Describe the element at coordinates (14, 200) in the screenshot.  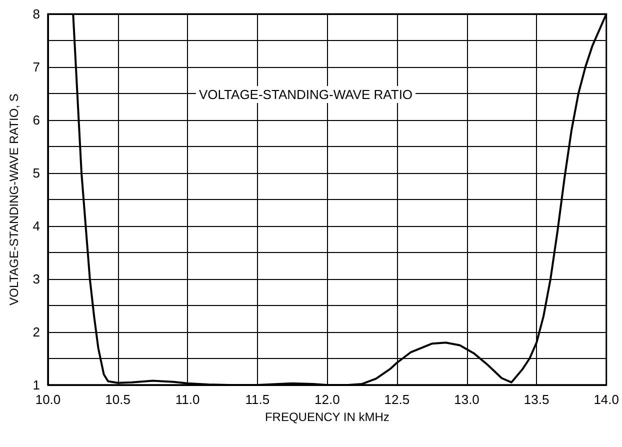
I see `y-axis-title: VOLTAGE-STANDING-WAVE RATIO, S` at that location.